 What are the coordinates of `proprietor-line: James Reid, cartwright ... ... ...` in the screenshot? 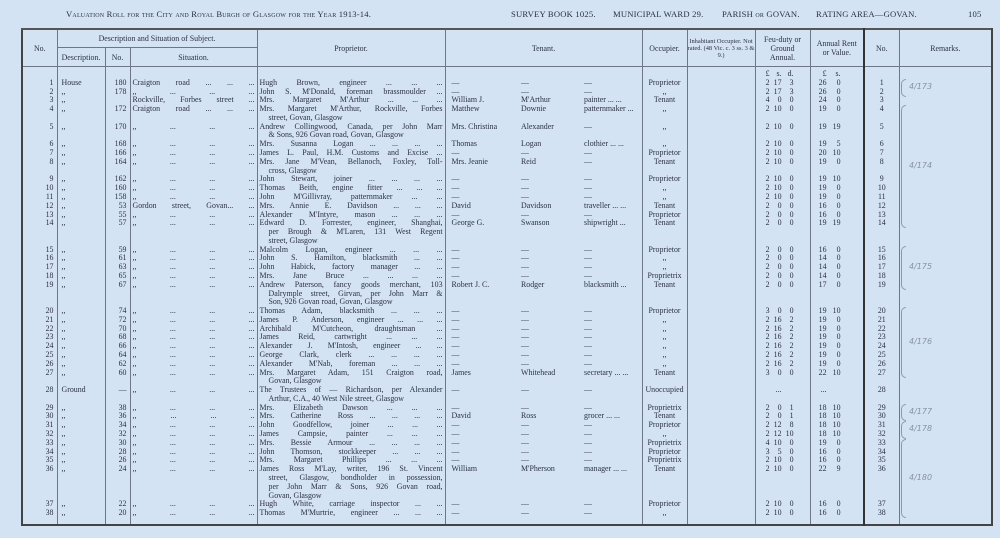 It's located at (351, 337).